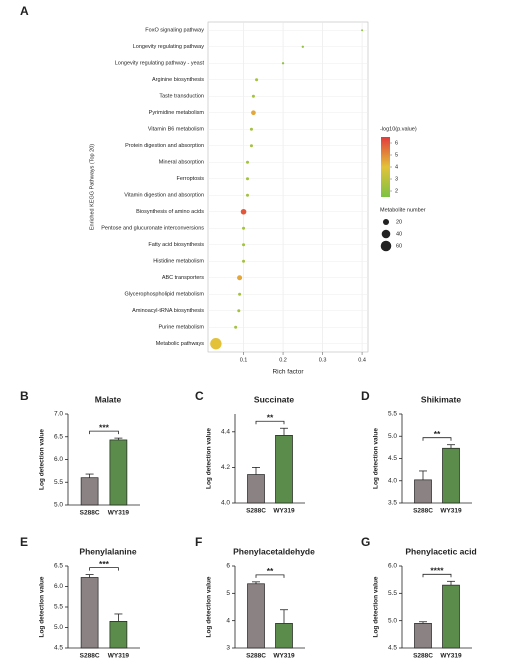  What do you see at coordinates (284, 656) in the screenshot?
I see `x-tick-label: WY319` at bounding box center [284, 656].